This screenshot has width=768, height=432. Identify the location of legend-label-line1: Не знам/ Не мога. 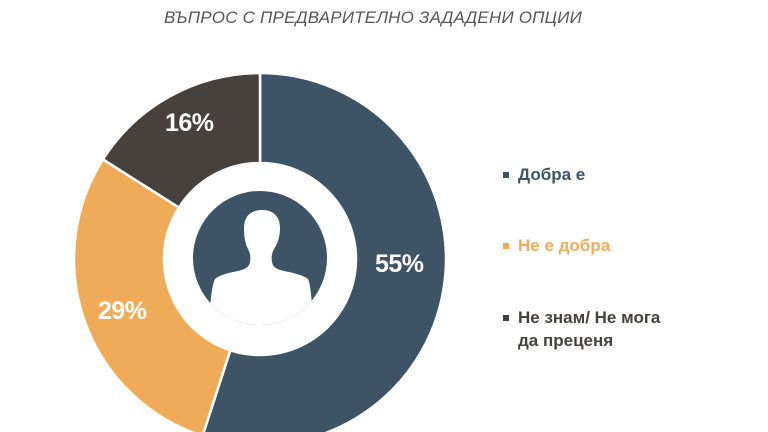
(589, 317).